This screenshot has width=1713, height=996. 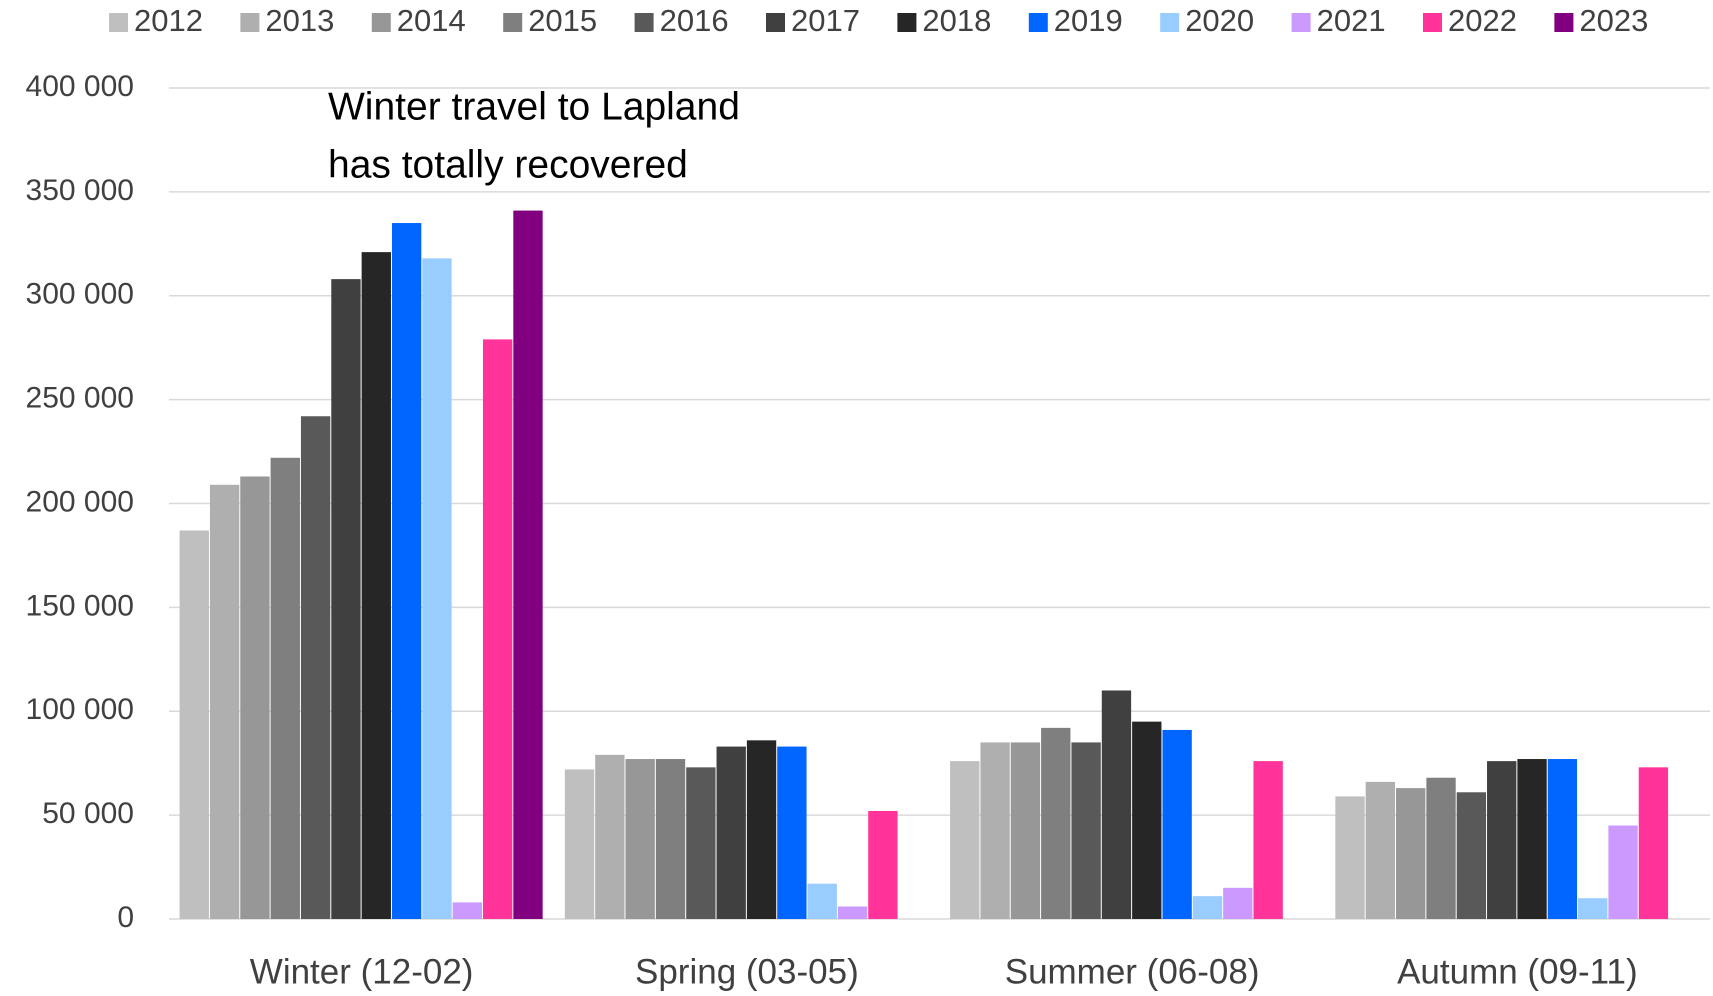 What do you see at coordinates (125, 917) in the screenshot?
I see `y-tick-label: 0` at bounding box center [125, 917].